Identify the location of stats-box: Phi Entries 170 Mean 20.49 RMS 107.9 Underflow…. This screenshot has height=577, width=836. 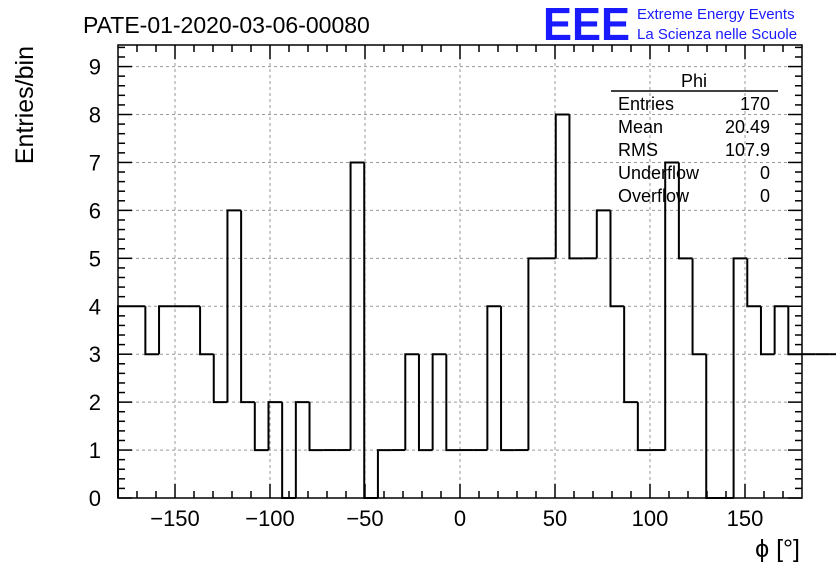
(694, 138).